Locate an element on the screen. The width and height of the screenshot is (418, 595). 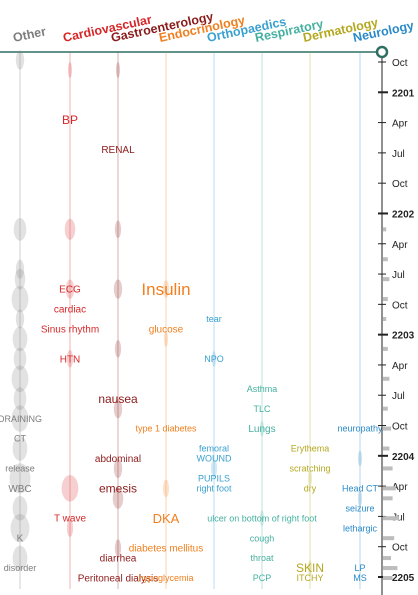
term-itchy: ITCHY is located at coordinates (310, 578).